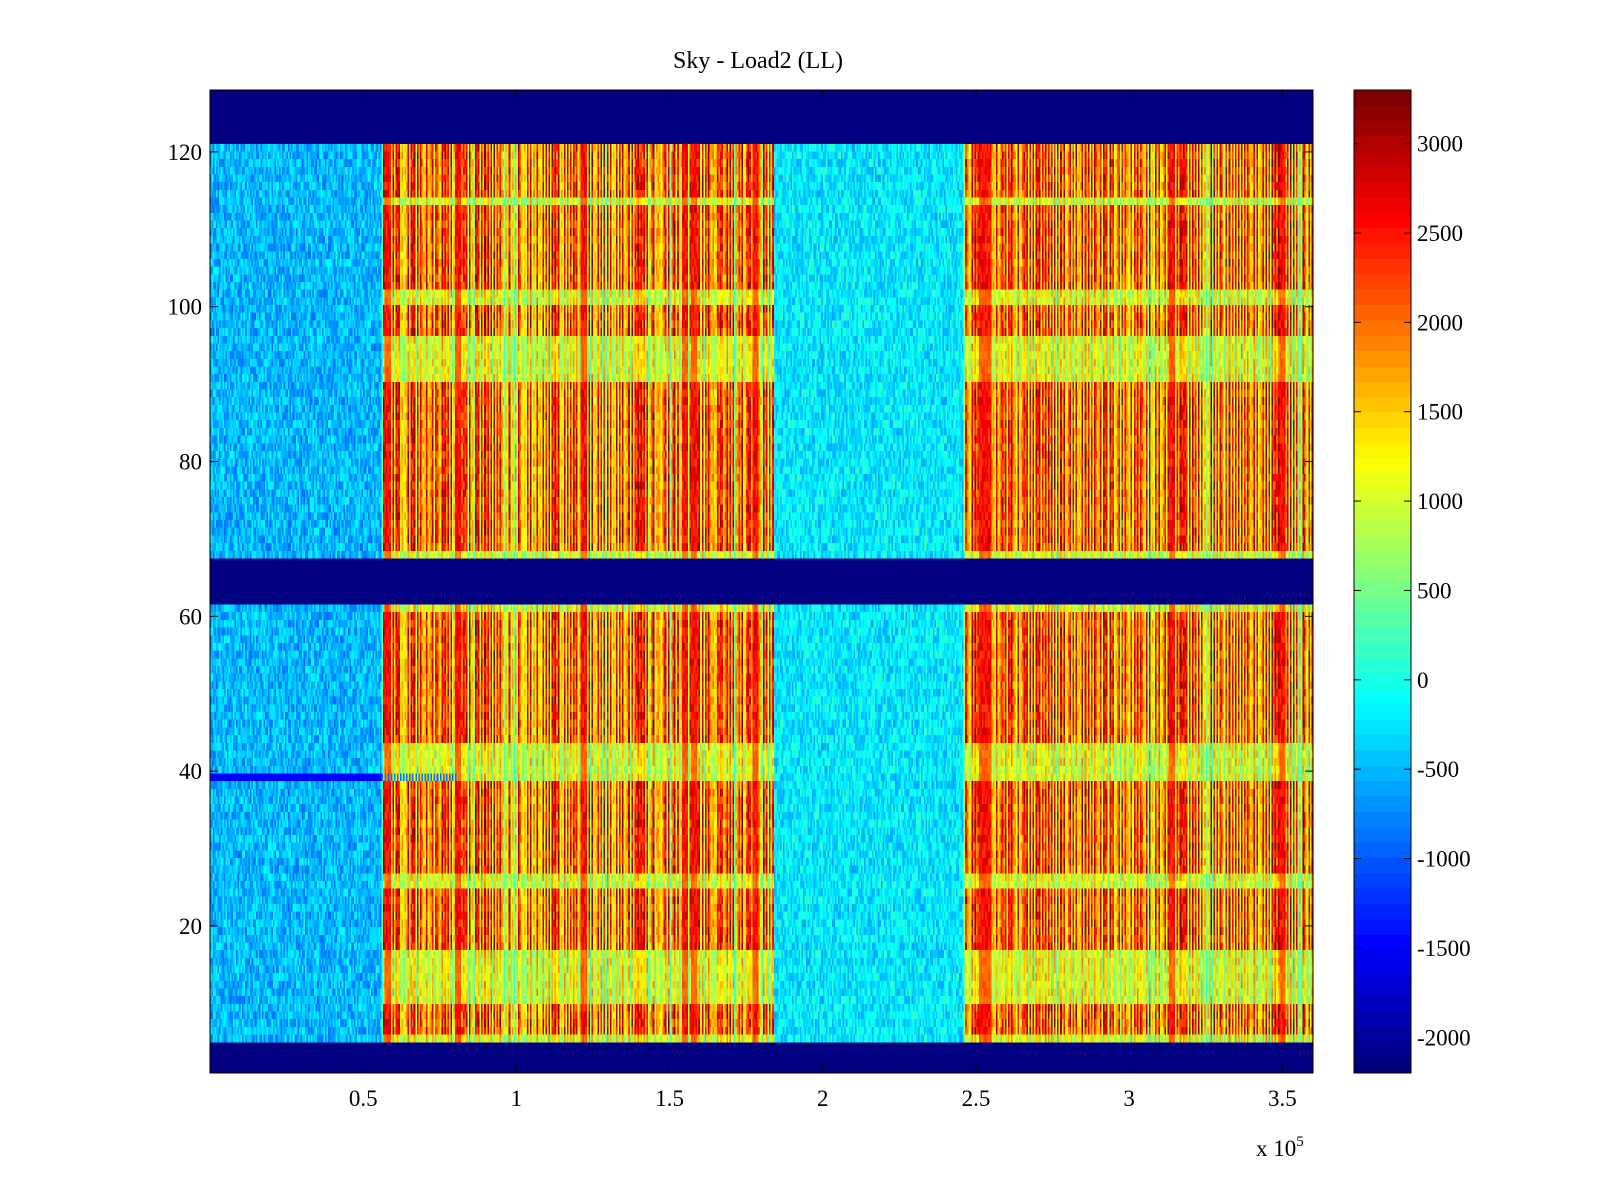 The height and width of the screenshot is (1200, 1600). Describe the element at coordinates (1438, 769) in the screenshot. I see `colorbar-tick-label: -500` at that location.